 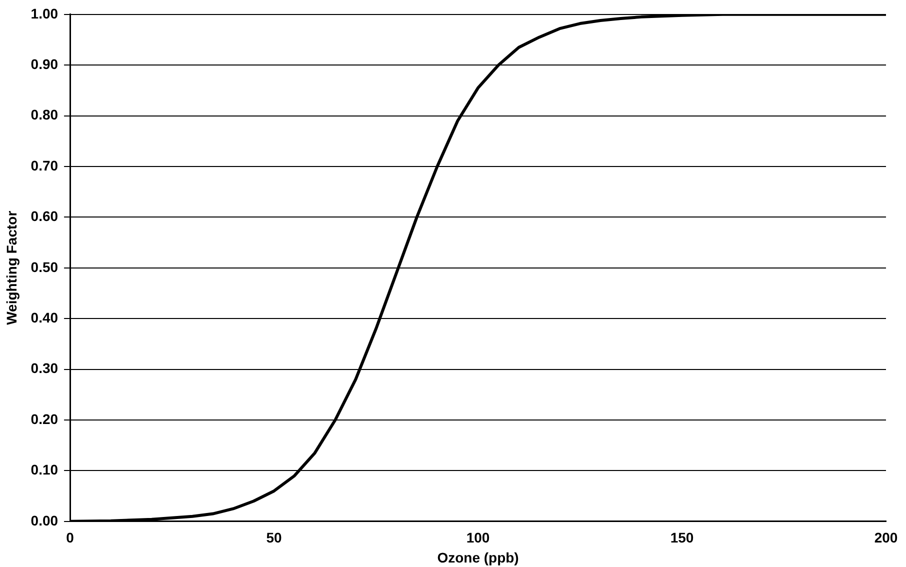 What do you see at coordinates (44, 114) in the screenshot?
I see `y-tick-label: 0.80` at bounding box center [44, 114].